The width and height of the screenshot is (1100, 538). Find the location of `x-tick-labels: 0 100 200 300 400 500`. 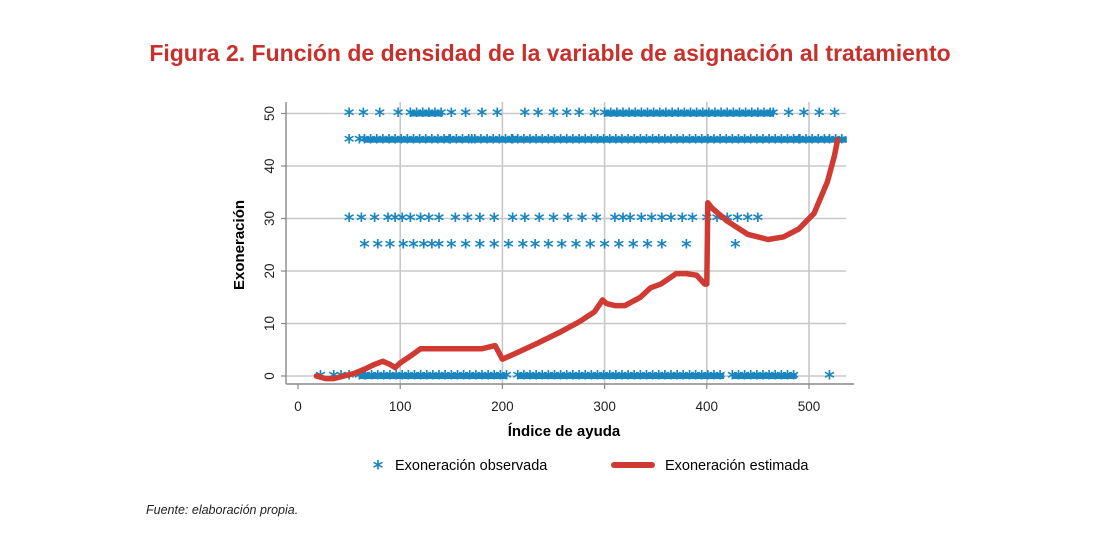

x-tick-labels: 0 100 200 300 400 500 is located at coordinates (557, 406).